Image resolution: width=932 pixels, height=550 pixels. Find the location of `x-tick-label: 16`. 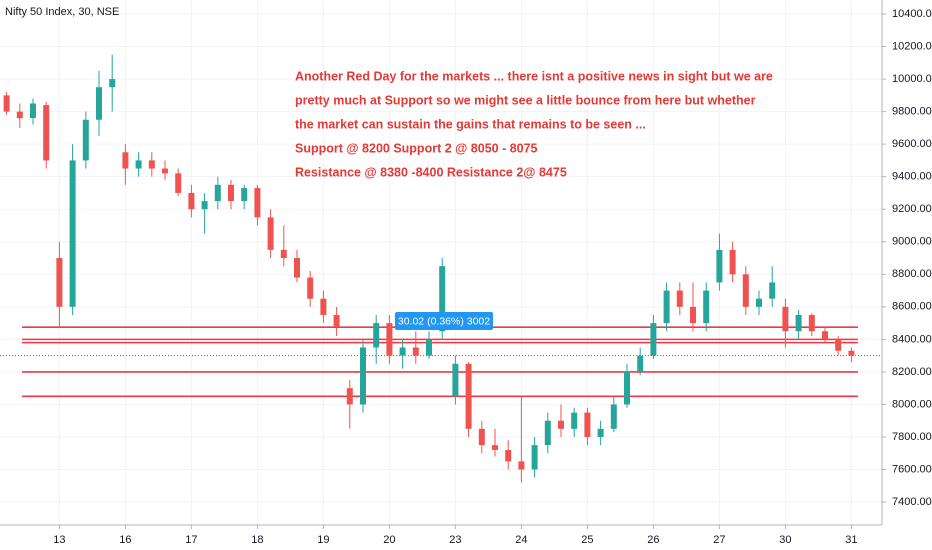

x-tick-label: 16 is located at coordinates (125, 540).